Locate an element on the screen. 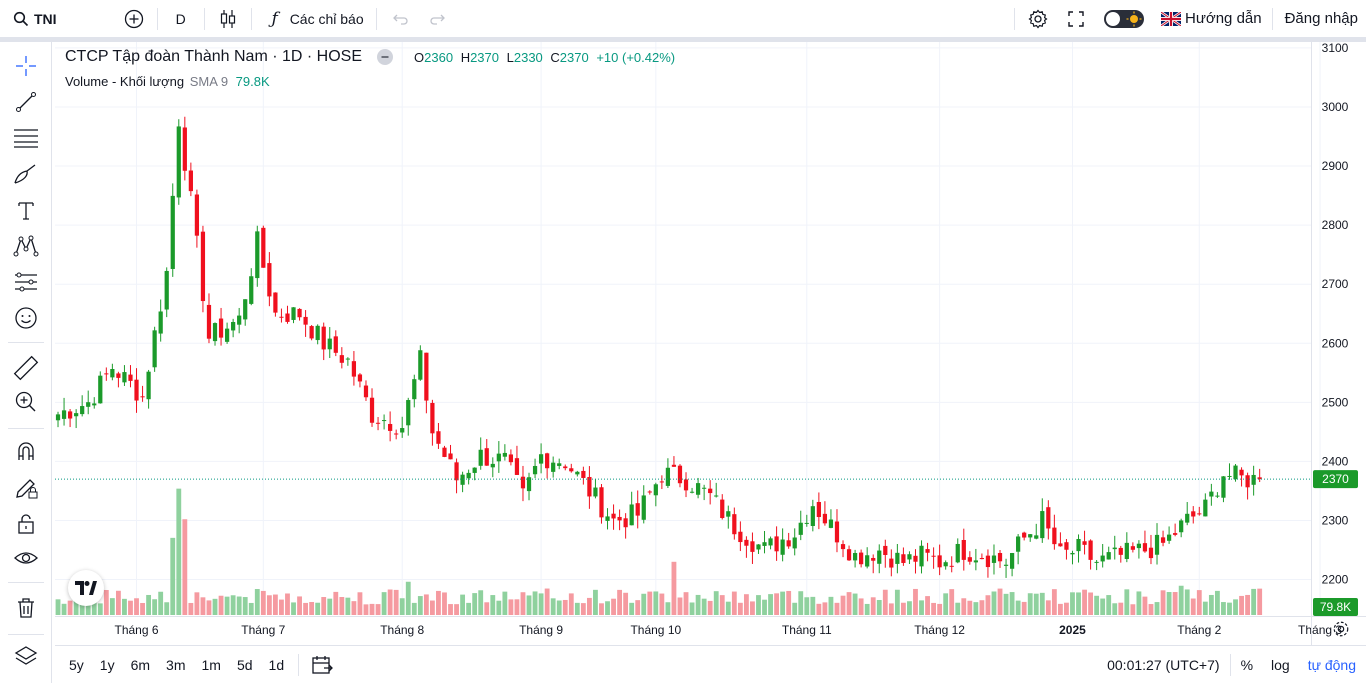  measure-tool is located at coordinates (26, 368).